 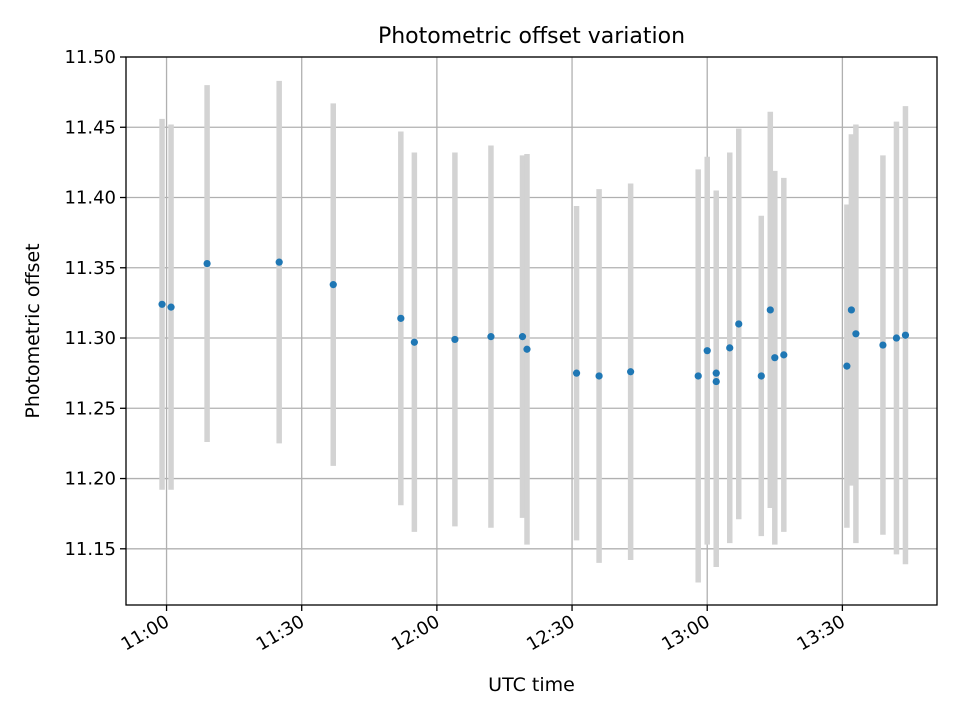 I want to click on y-tick-label: 11.50, so click(x=90, y=57).